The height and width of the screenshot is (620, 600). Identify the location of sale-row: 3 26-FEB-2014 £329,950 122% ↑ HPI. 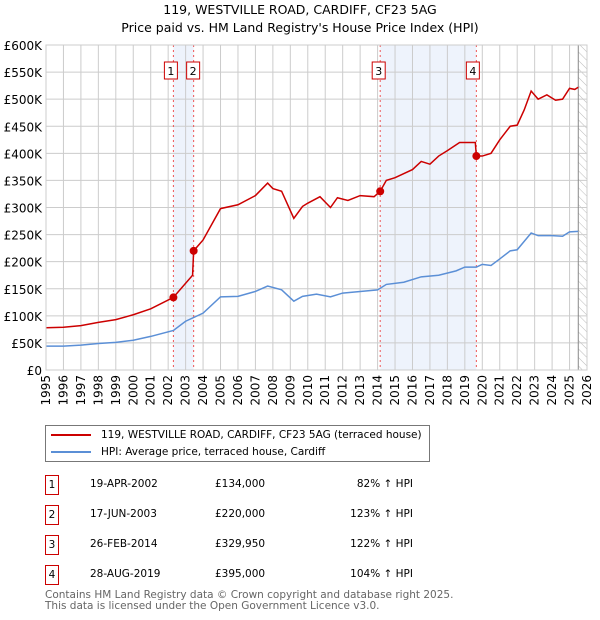
(255, 545).